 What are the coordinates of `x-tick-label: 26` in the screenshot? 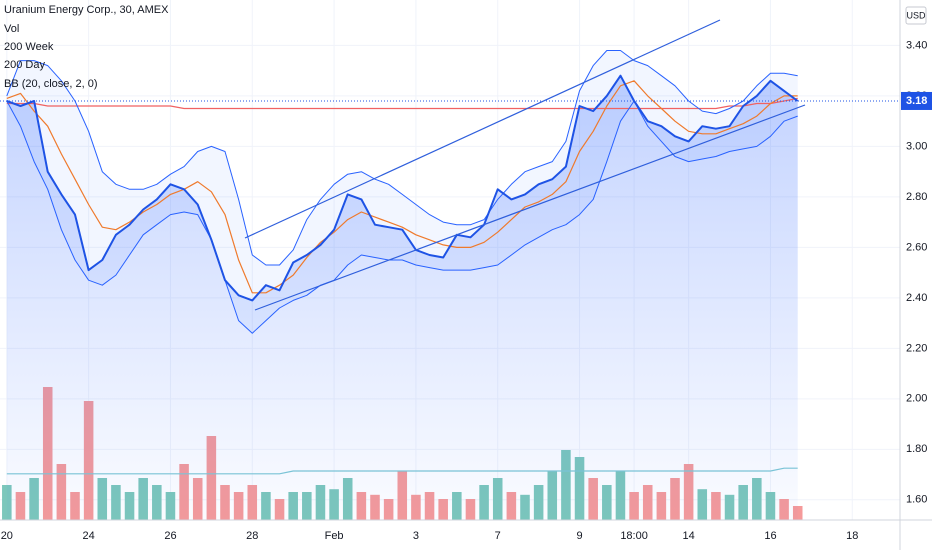 It's located at (170, 536).